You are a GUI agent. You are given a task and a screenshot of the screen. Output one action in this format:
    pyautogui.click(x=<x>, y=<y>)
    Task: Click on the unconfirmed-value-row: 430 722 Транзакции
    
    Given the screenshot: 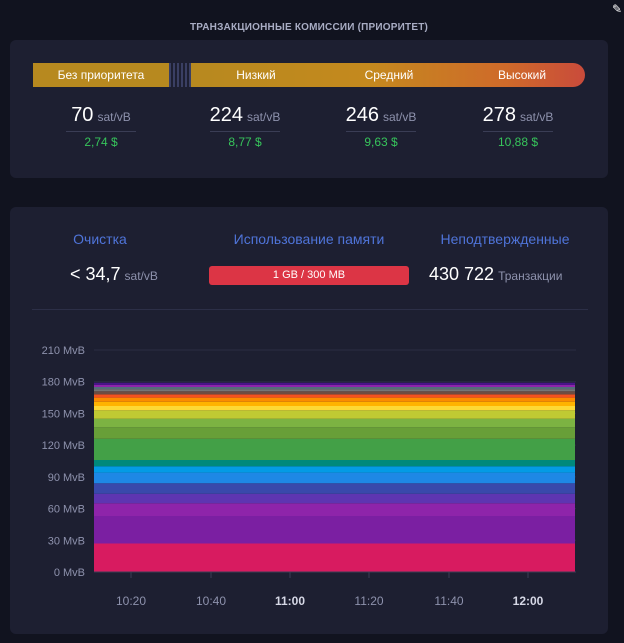 What is the action you would take?
    pyautogui.click(x=495, y=274)
    